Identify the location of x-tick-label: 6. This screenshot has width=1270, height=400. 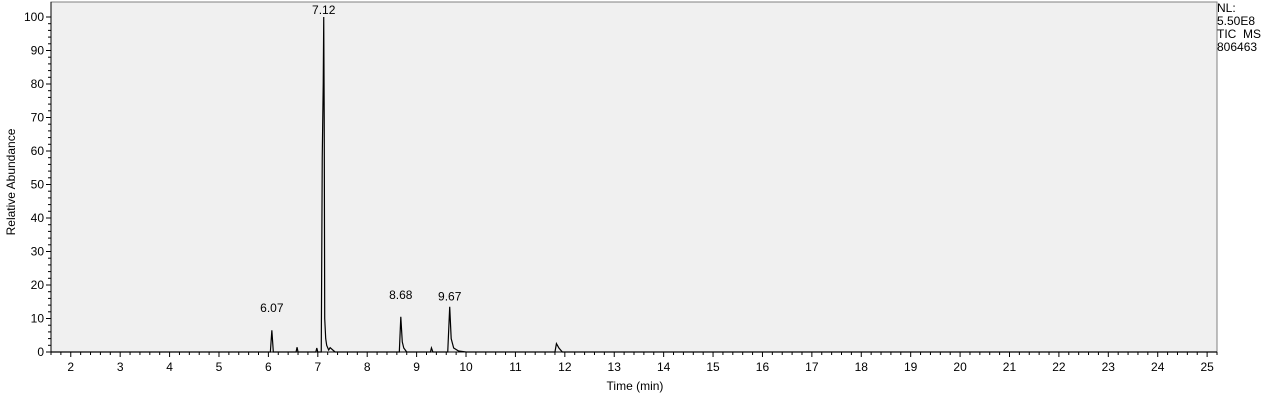
(268, 367).